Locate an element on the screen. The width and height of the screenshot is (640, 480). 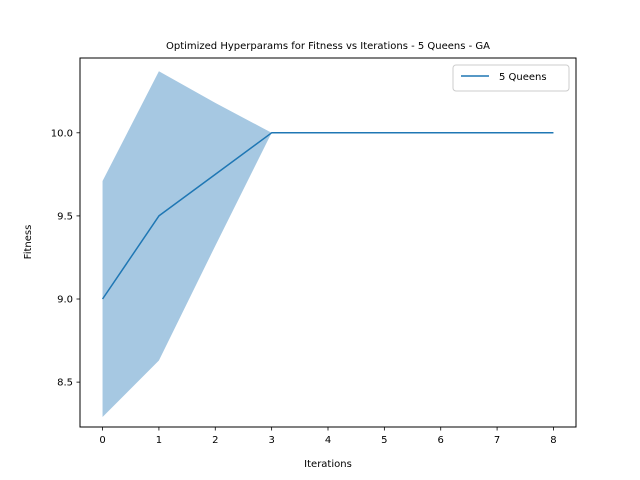
legend: 5 Queens is located at coordinates (511, 78).